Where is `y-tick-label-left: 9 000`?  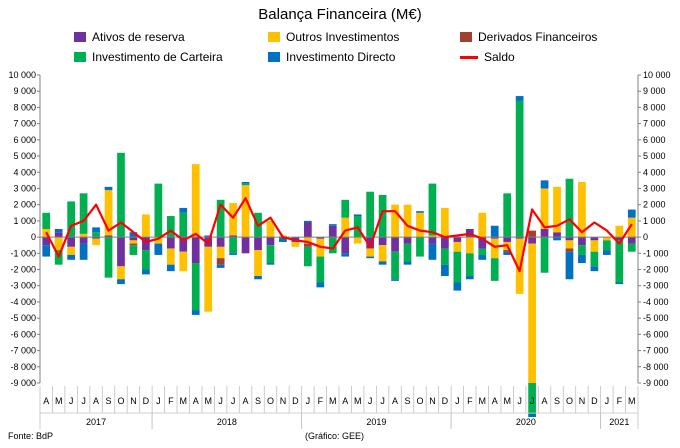
y-tick-label-left: 9 000 is located at coordinates (24, 91).